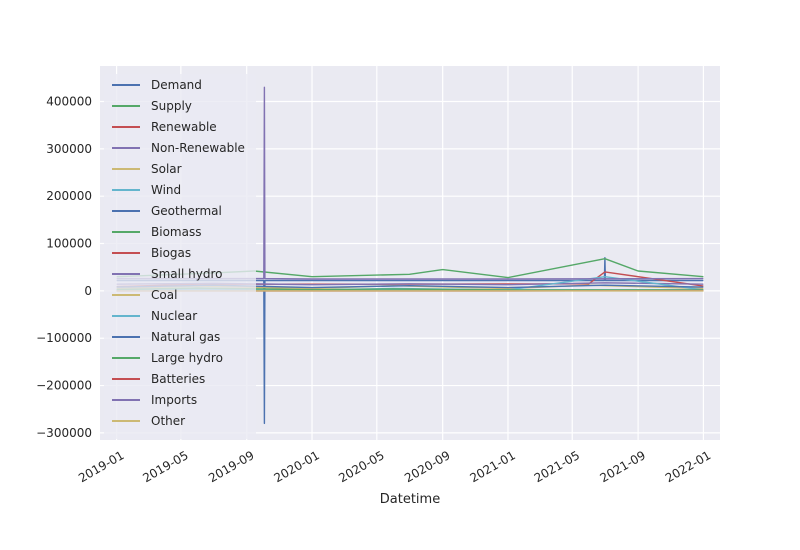 The height and width of the screenshot is (550, 800). I want to click on legend-label: Other, so click(168, 421).